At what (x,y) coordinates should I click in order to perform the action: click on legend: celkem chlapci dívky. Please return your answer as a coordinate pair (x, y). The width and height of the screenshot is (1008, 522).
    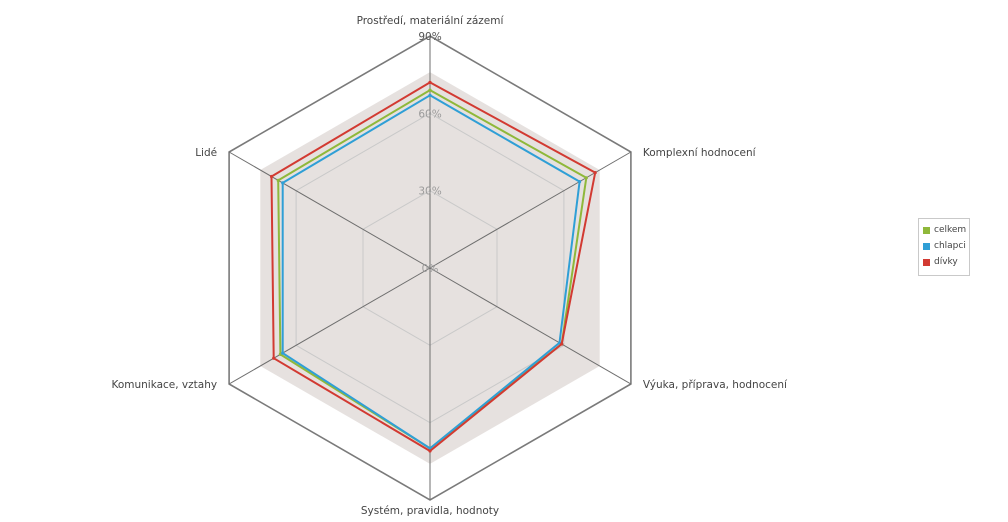
    Looking at the image, I should click on (944, 247).